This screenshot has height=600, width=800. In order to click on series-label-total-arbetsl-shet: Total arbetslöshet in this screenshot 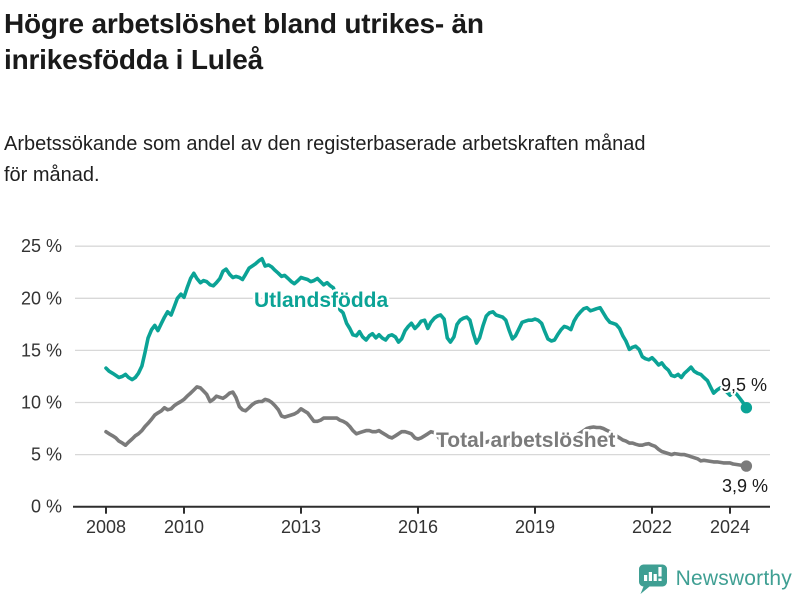, I will do `click(525, 440)`.